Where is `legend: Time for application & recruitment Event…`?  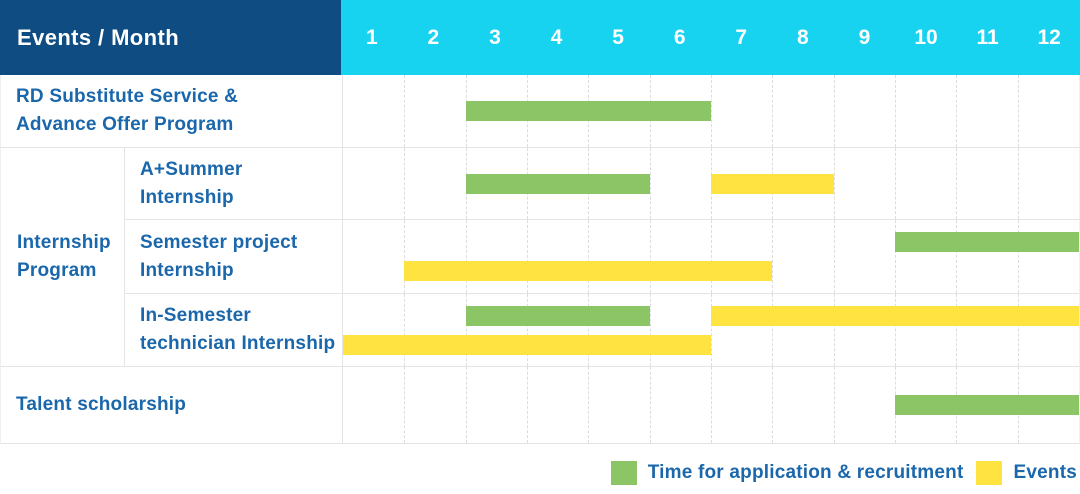
legend: Time for application & recruitment Event… is located at coordinates (843, 473).